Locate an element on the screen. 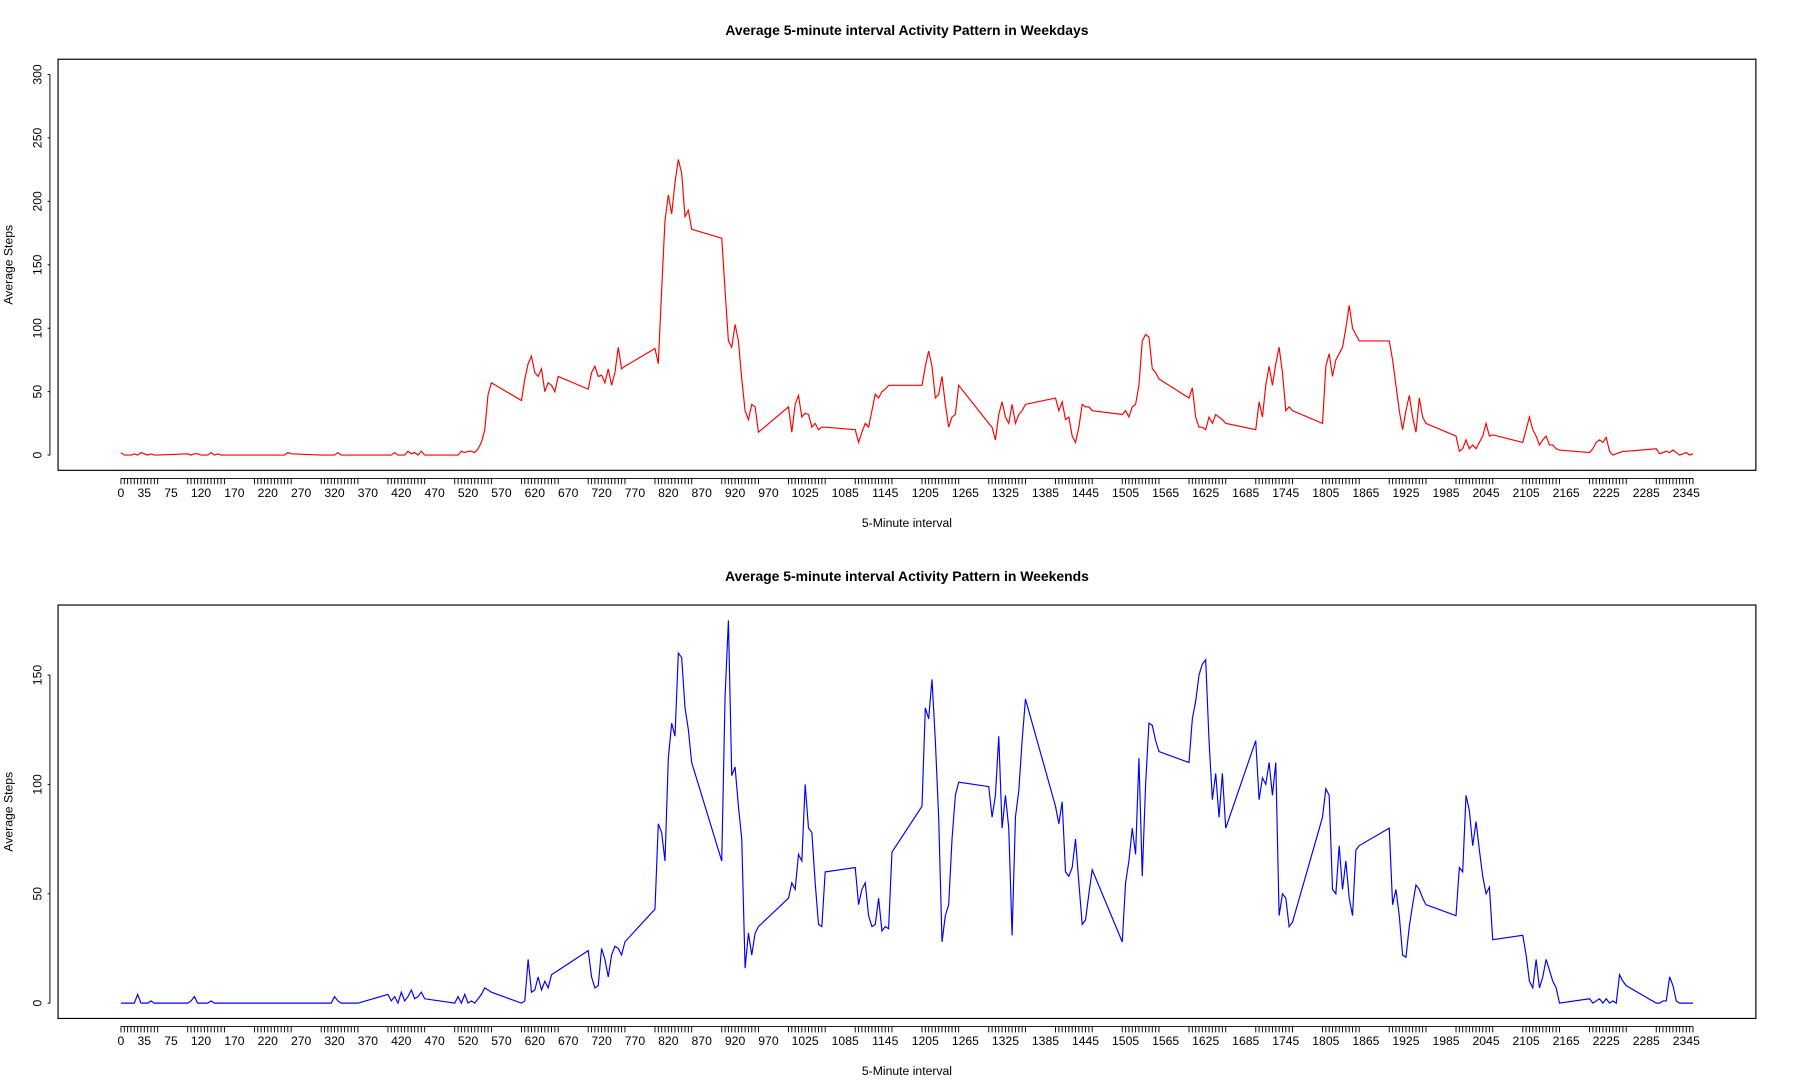 Image resolution: width=1800 pixels, height=1080 pixels. x-tick-label: 1145 is located at coordinates (885, 1041).